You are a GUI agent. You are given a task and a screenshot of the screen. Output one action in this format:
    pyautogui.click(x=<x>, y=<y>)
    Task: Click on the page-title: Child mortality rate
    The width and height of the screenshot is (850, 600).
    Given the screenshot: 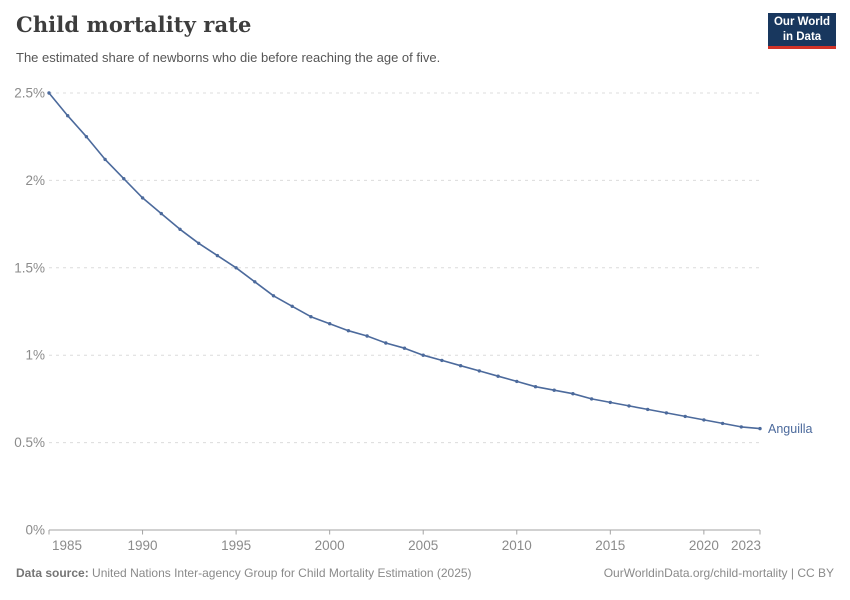 What is the action you would take?
    pyautogui.click(x=134, y=24)
    